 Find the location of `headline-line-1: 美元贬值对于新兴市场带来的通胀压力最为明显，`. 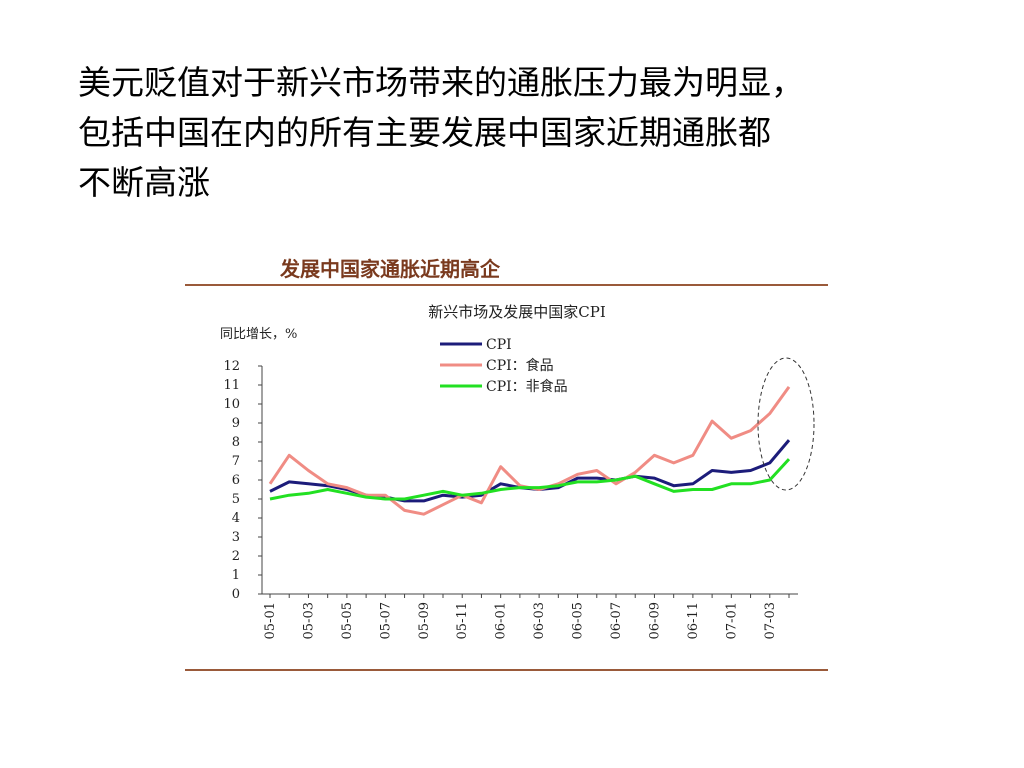

headline-line-1: 美元贬值对于新兴市场带来的通胀压力最为明显， is located at coordinates (441, 82).